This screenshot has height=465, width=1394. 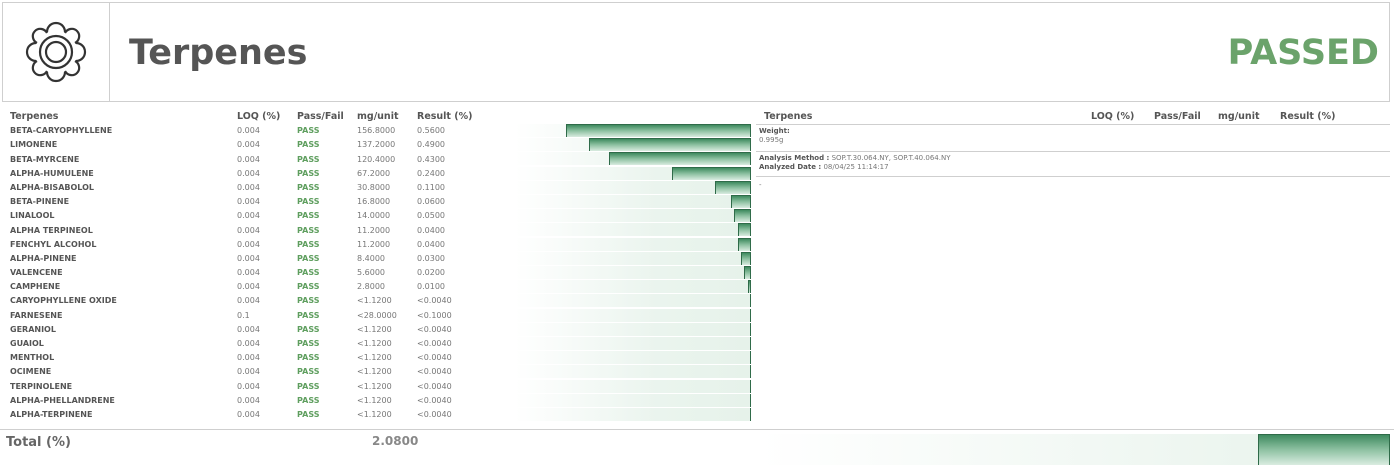 I want to click on table-row: GERANIOL 0.004 PASS <1.1200 <0.0040, so click(x=280, y=330).